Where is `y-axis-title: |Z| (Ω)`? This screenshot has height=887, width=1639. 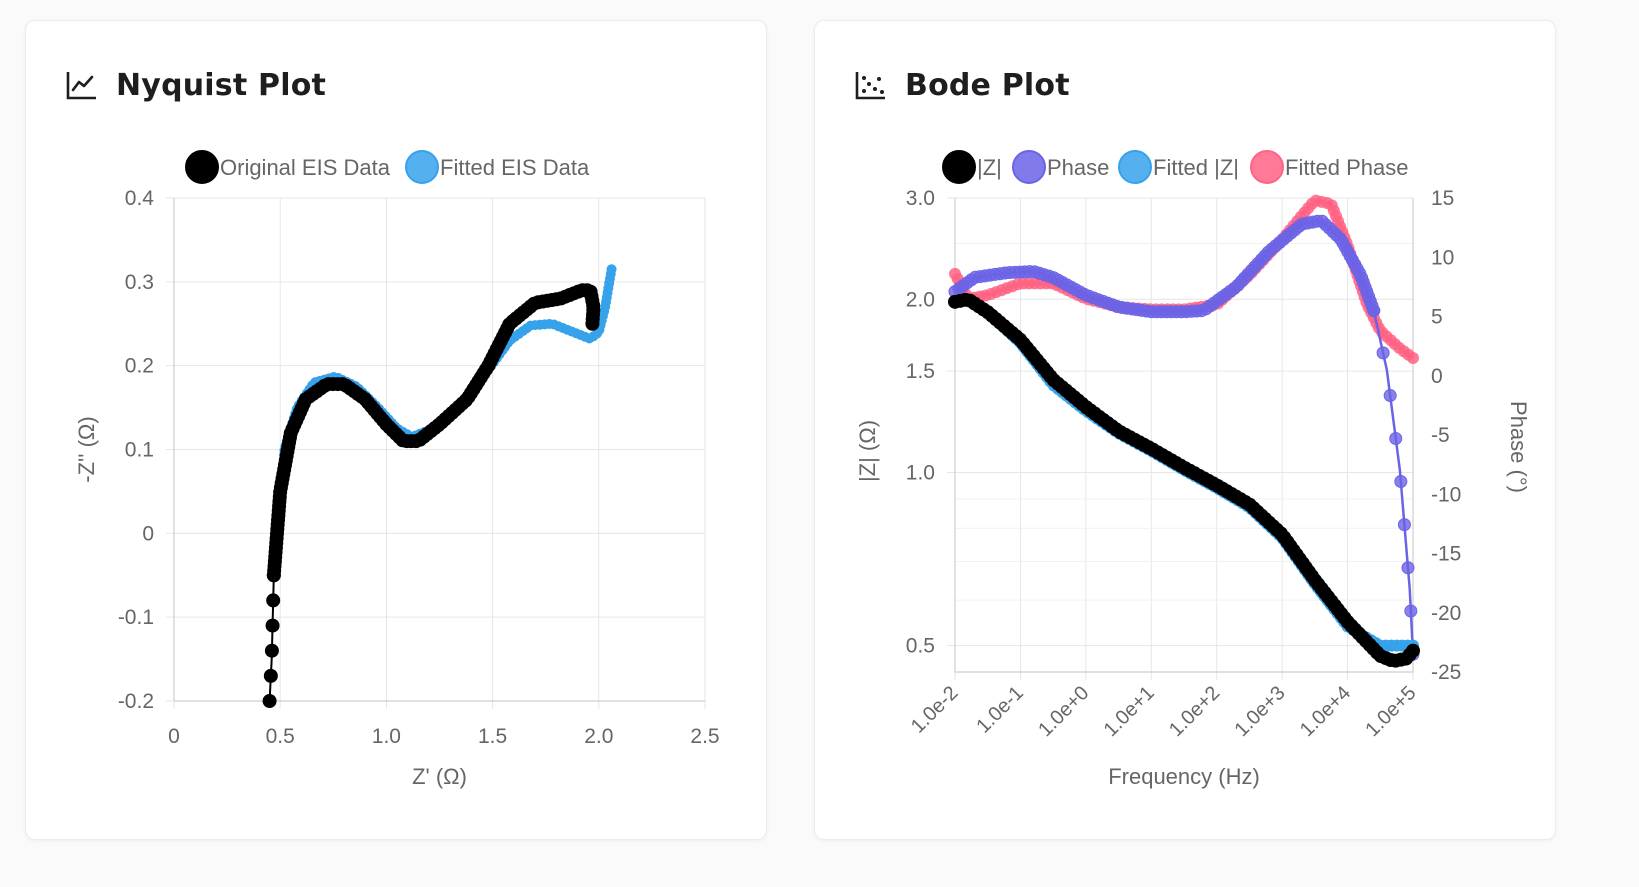 y-axis-title: |Z| (Ω) is located at coordinates (867, 451).